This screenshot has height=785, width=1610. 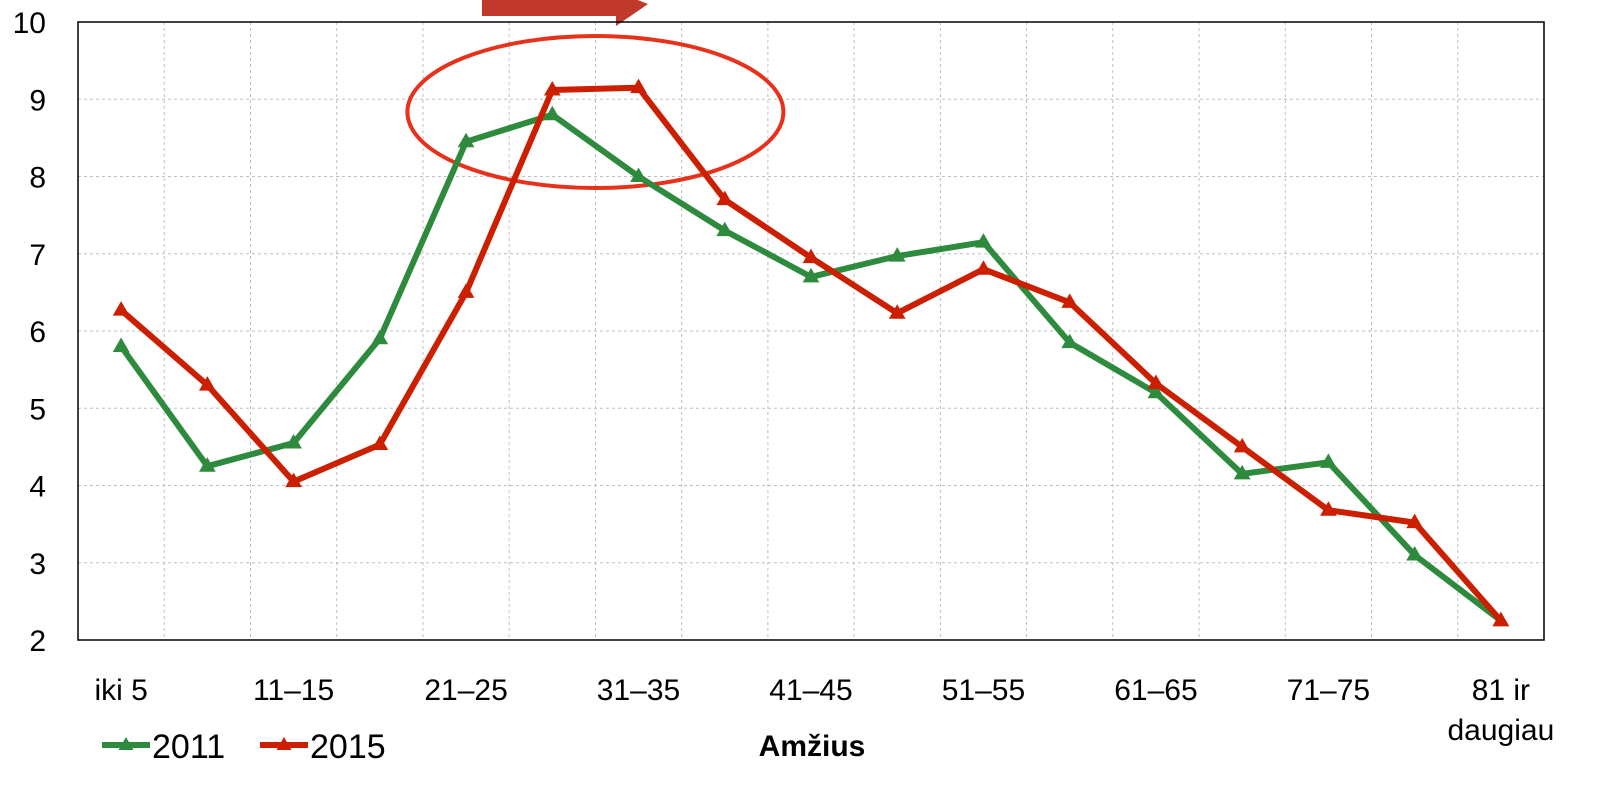 I want to click on annotation-layer, so click(x=595, y=95).